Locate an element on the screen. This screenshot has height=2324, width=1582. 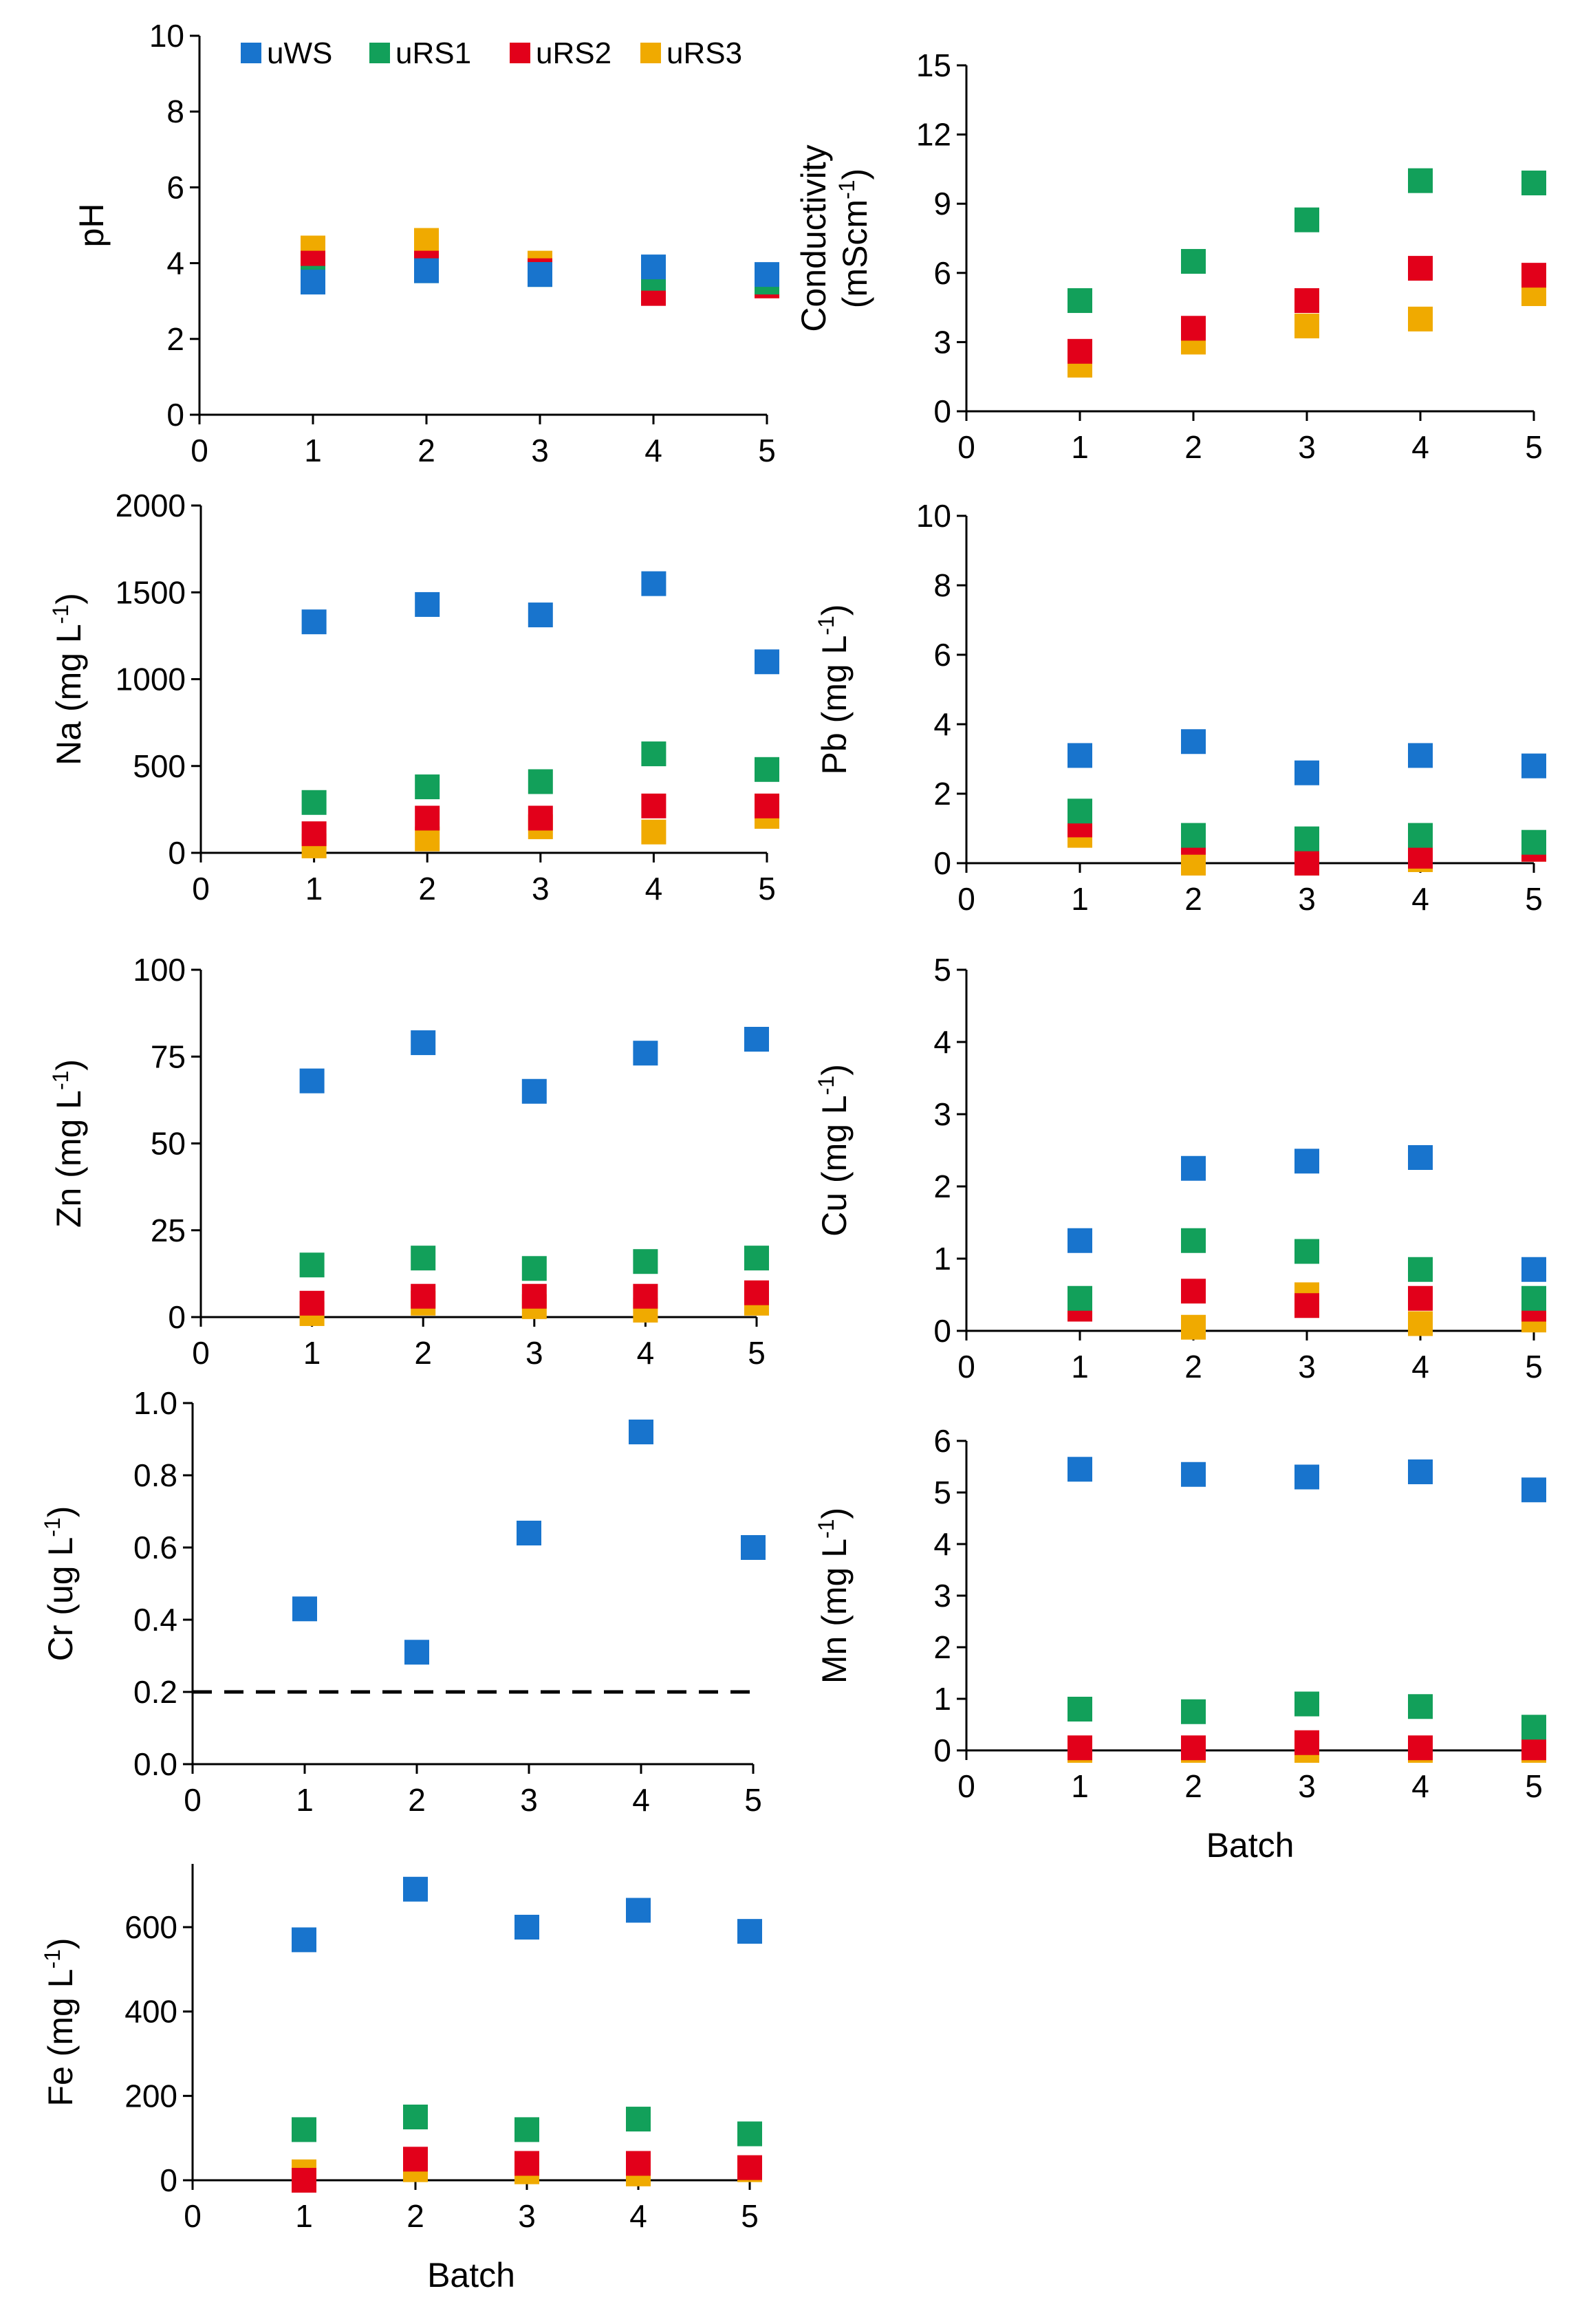
y-tick-label: 0.0 is located at coordinates (155, 1764).